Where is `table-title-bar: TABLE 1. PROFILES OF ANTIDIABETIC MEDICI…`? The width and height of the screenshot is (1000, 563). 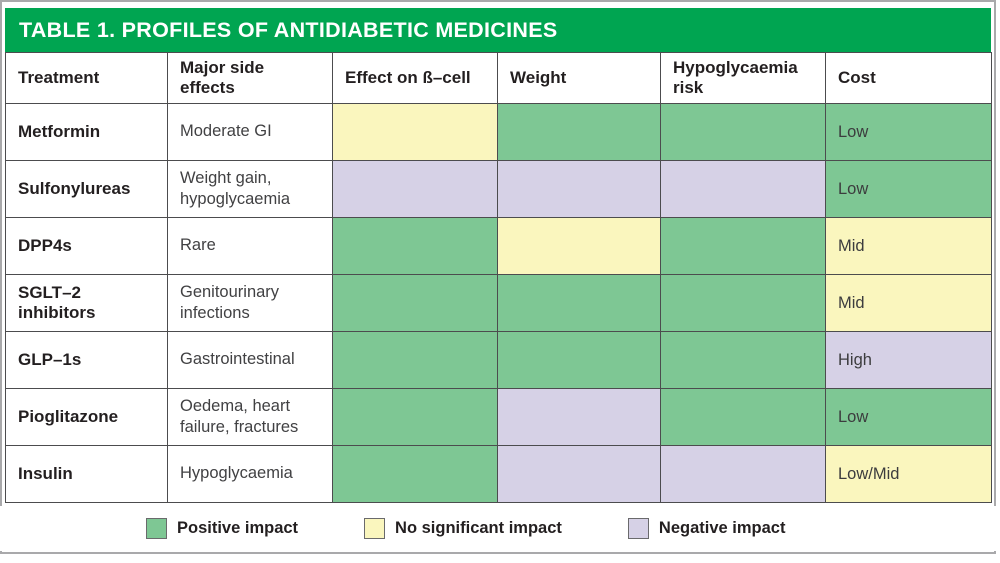 table-title-bar: TABLE 1. PROFILES OF ANTIDIABETIC MEDICI… is located at coordinates (498, 30).